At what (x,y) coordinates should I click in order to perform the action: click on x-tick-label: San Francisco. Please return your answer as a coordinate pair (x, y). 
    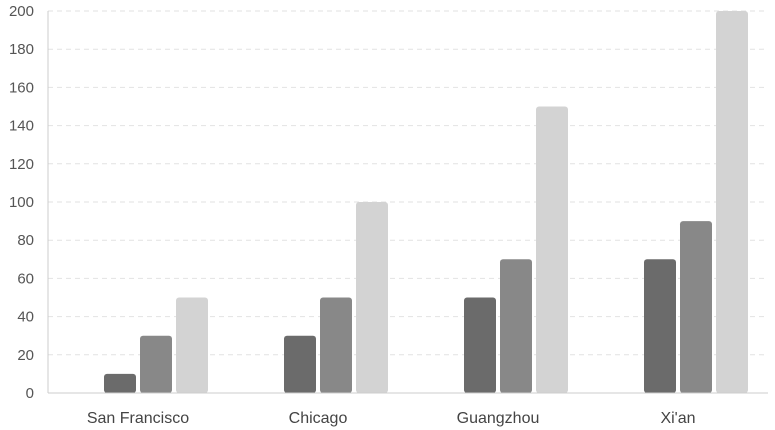
    Looking at the image, I should click on (138, 418).